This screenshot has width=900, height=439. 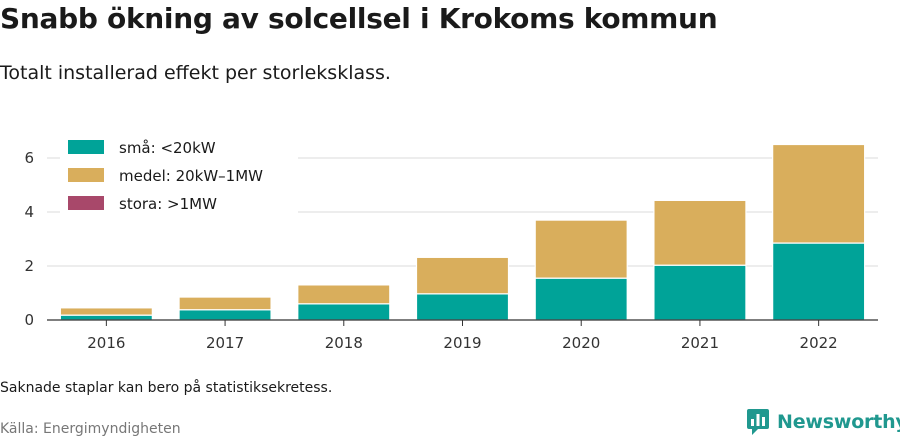 What do you see at coordinates (29, 212) in the screenshot?
I see `y-tick-label: 4` at bounding box center [29, 212].